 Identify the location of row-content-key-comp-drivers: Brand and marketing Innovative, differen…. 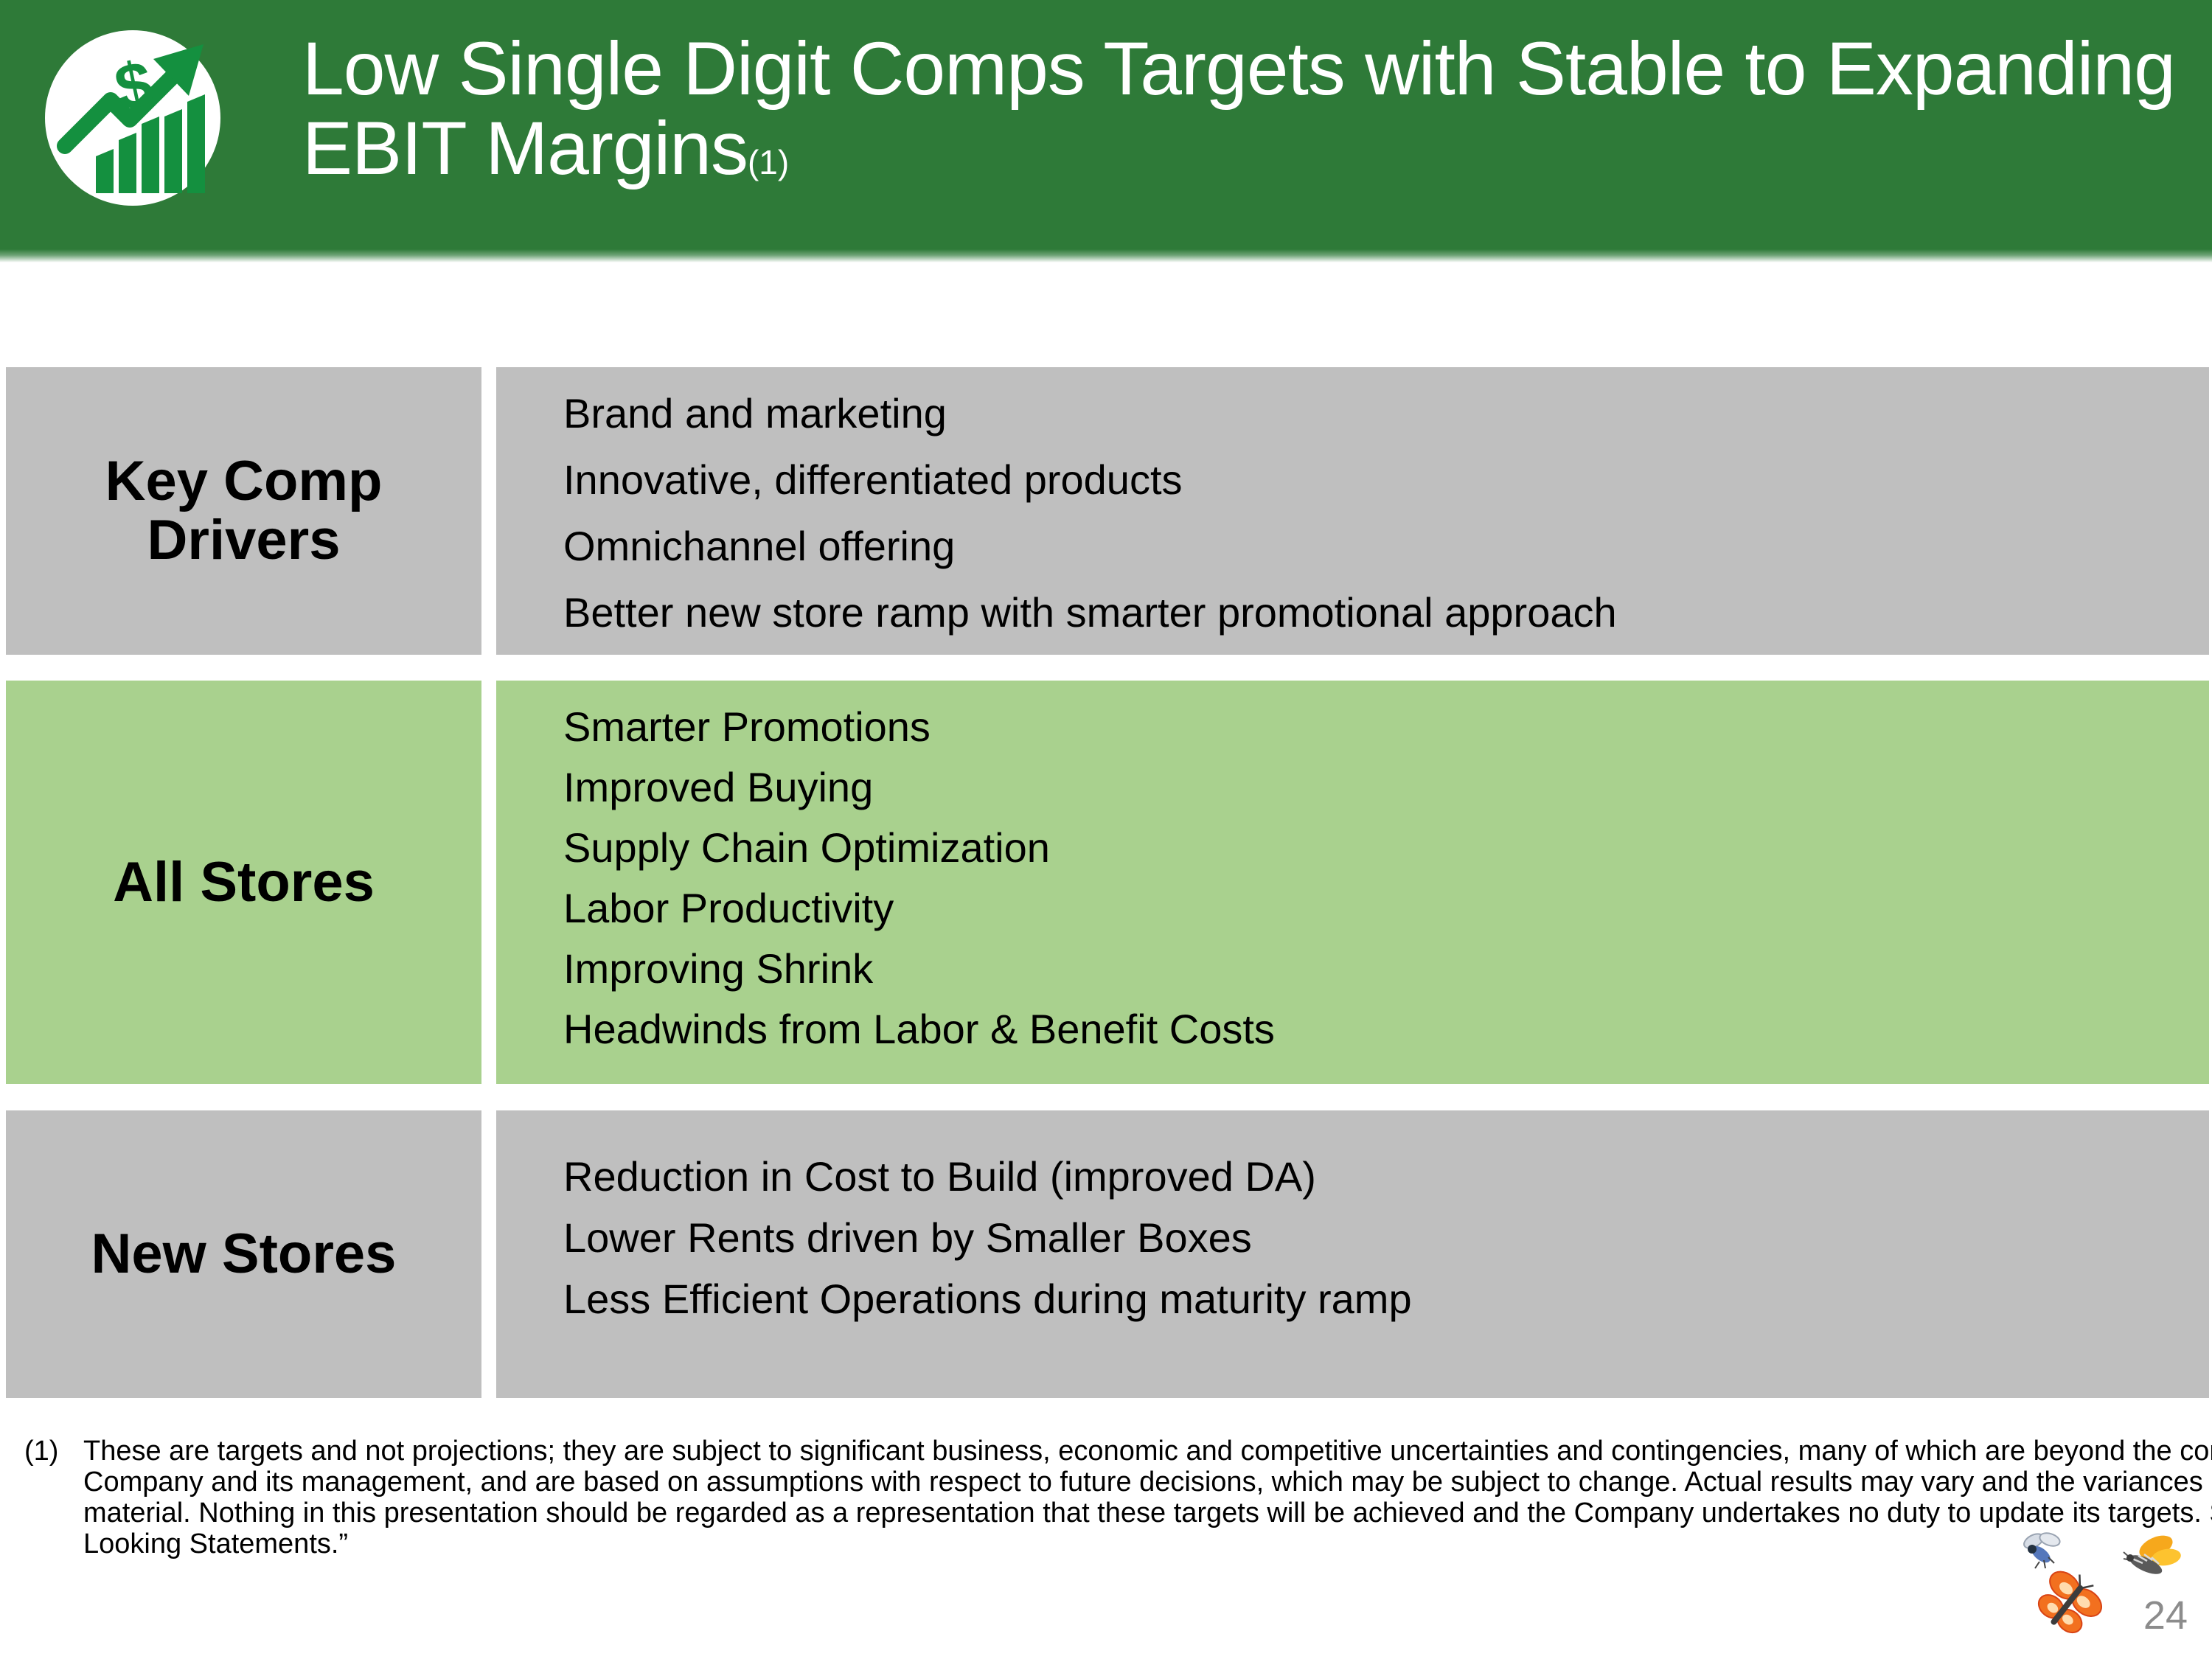
(1352, 511).